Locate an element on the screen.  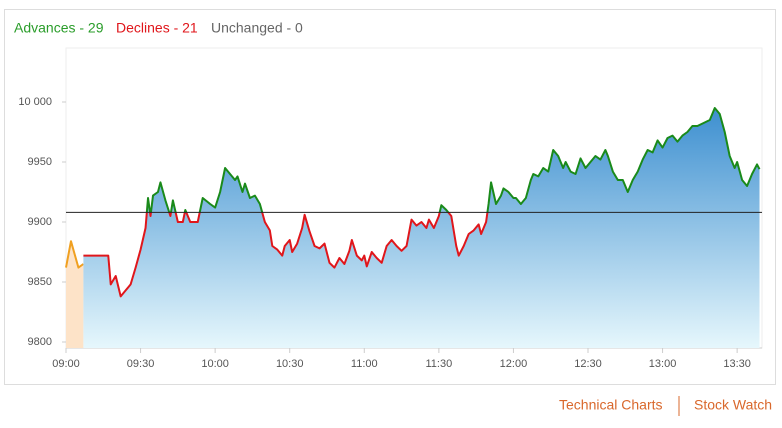
x-tick-label: 12:30 is located at coordinates (588, 364).